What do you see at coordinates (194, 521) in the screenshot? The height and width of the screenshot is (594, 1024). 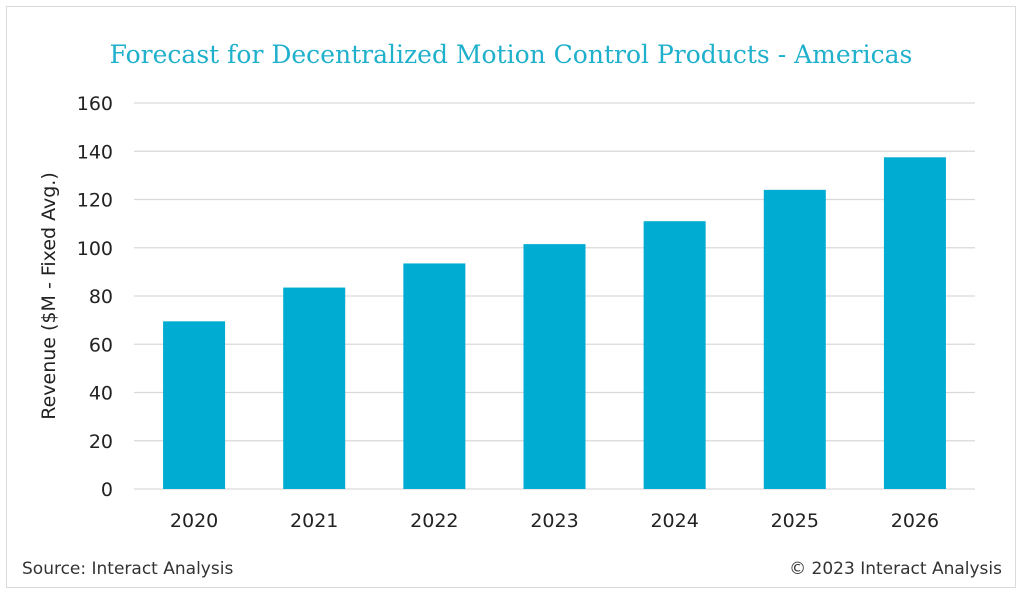 I see `x-tick-label: 2020` at bounding box center [194, 521].